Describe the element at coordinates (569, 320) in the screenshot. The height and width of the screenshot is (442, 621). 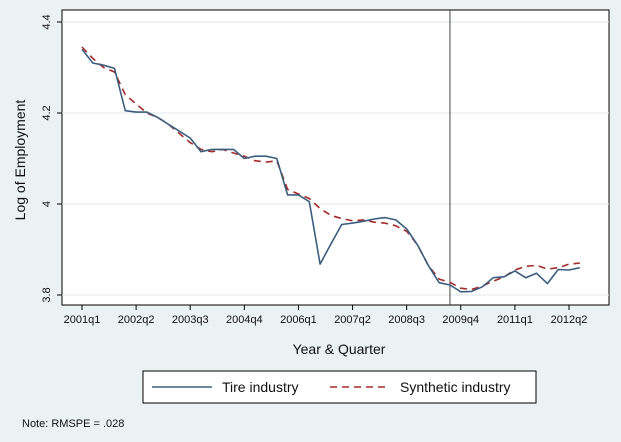
I see `x-tick-label: 2012q2` at that location.